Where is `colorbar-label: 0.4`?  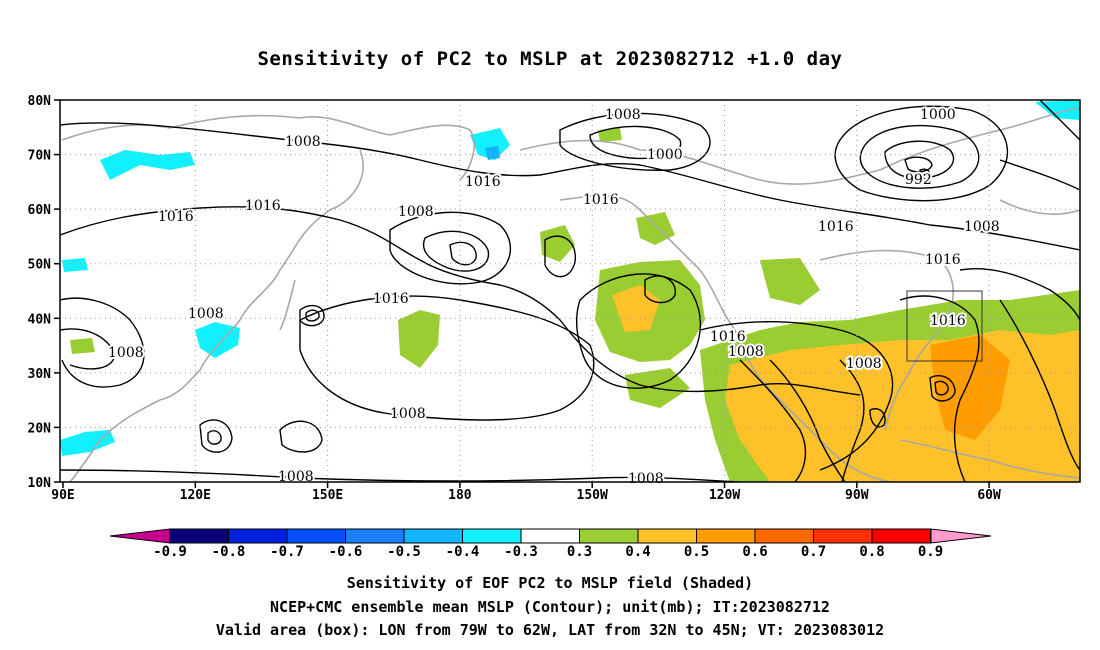
colorbar-label: 0.4 is located at coordinates (637, 552).